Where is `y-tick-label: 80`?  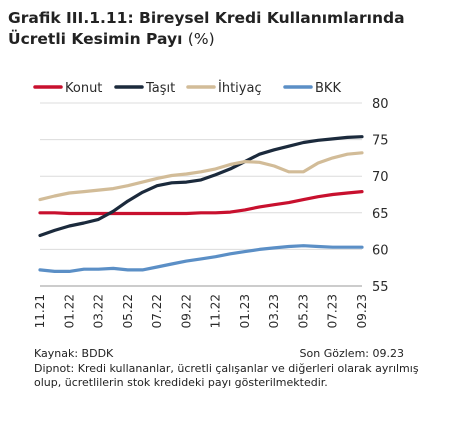 y-tick-label: 80 is located at coordinates (380, 104).